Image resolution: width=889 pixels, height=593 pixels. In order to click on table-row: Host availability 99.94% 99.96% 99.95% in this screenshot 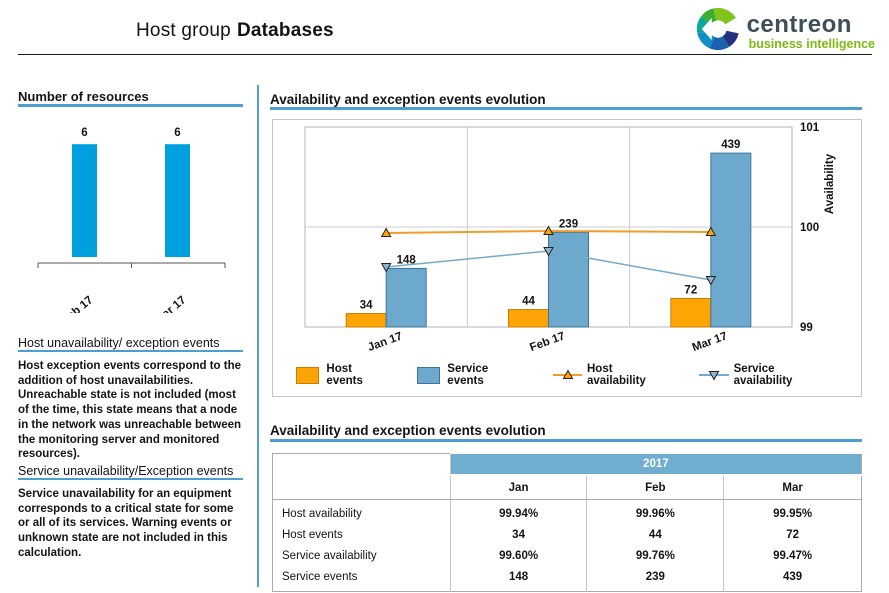, I will do `click(567, 511)`.